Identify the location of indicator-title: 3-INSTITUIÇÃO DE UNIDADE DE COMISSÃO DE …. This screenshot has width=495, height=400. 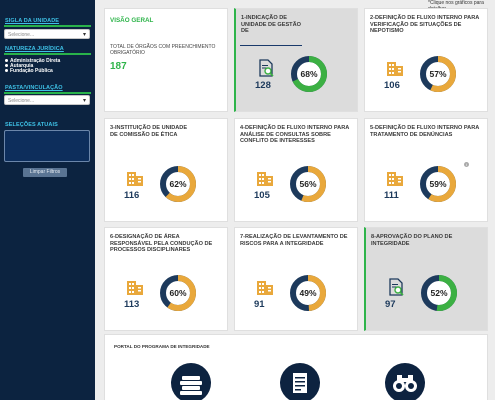
(149, 131).